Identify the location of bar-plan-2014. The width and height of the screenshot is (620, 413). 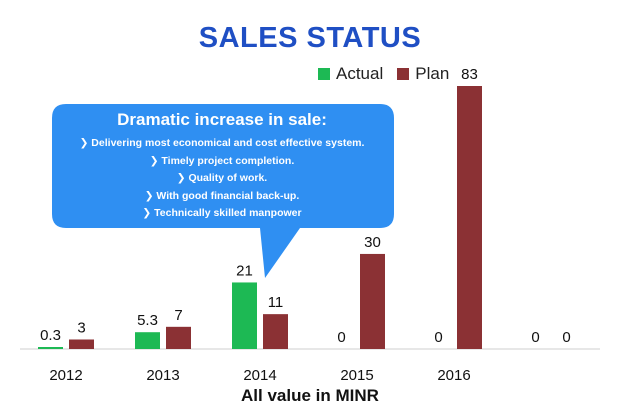
(275, 331).